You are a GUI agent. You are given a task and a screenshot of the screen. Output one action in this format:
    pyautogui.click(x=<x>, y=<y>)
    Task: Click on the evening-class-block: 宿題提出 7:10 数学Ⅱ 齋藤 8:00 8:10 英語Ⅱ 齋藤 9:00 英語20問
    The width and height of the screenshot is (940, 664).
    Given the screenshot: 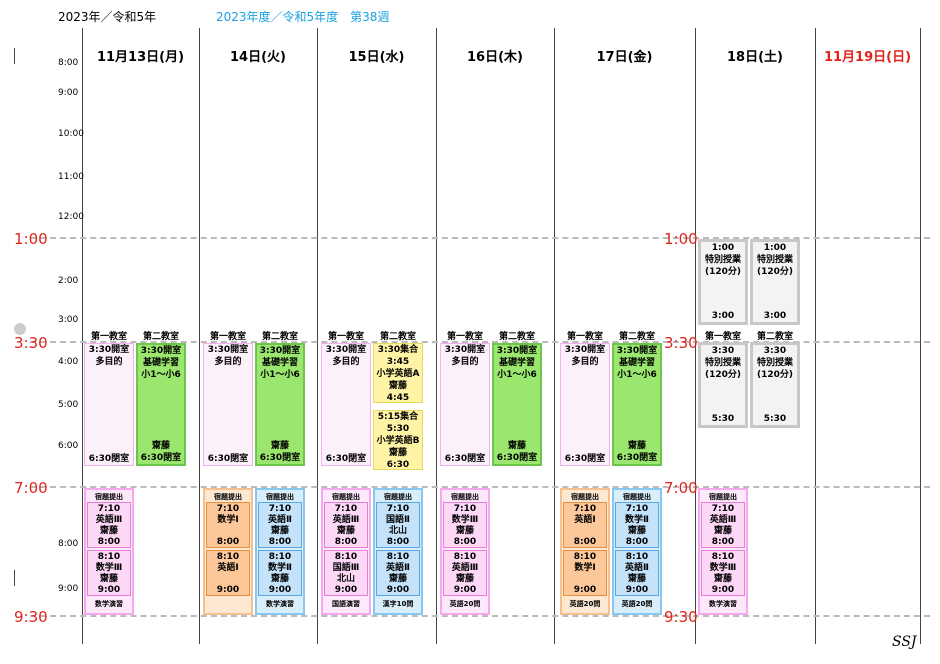 What is the action you would take?
    pyautogui.click(x=637, y=551)
    